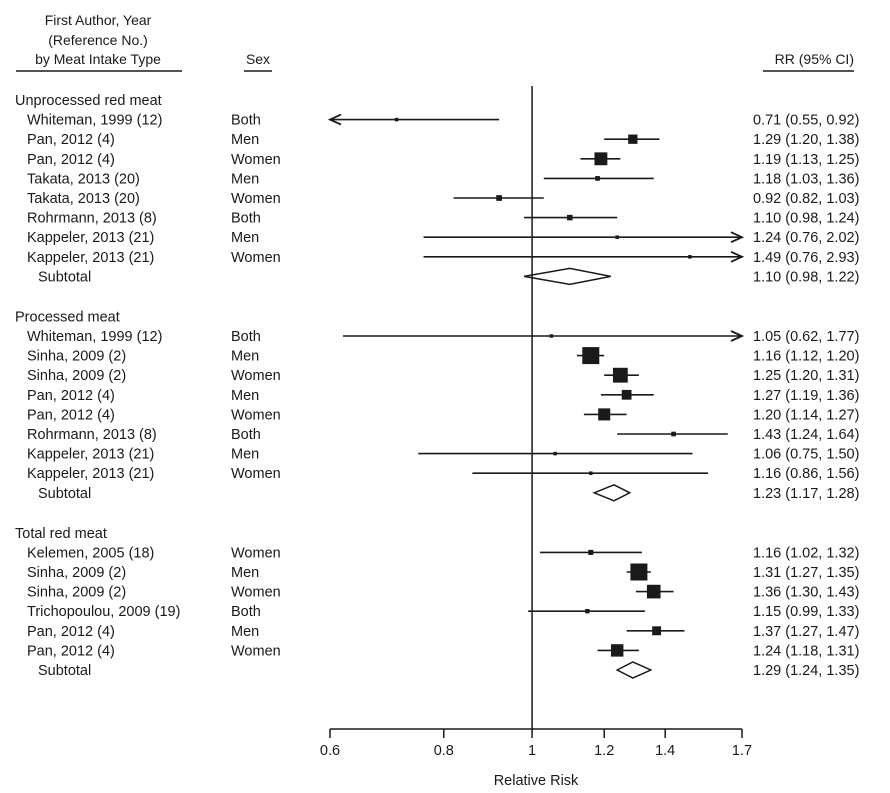 This screenshot has height=793, width=890. Describe the element at coordinates (806, 160) in the screenshot. I see `rr-ci-label: 1.19 (1.13, 1.25)` at that location.